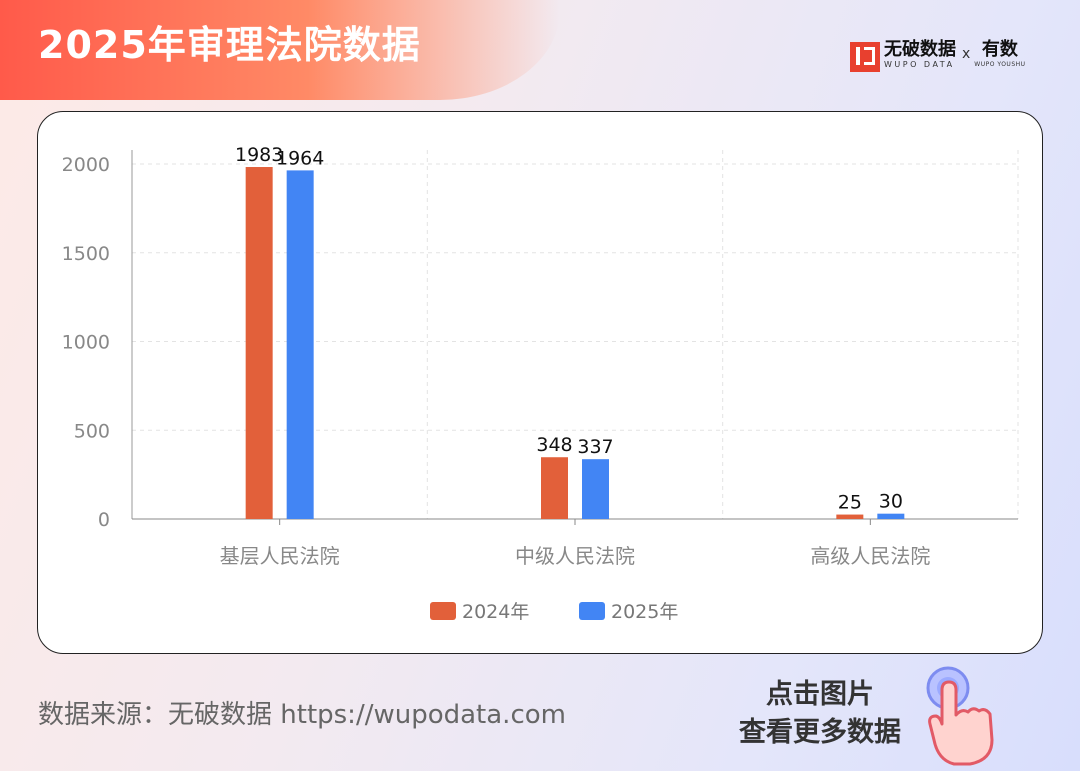 Image resolution: width=1080 pixels, height=771 pixels. What do you see at coordinates (865, 57) in the screenshot?
I see `wupo-logo-icon` at bounding box center [865, 57].